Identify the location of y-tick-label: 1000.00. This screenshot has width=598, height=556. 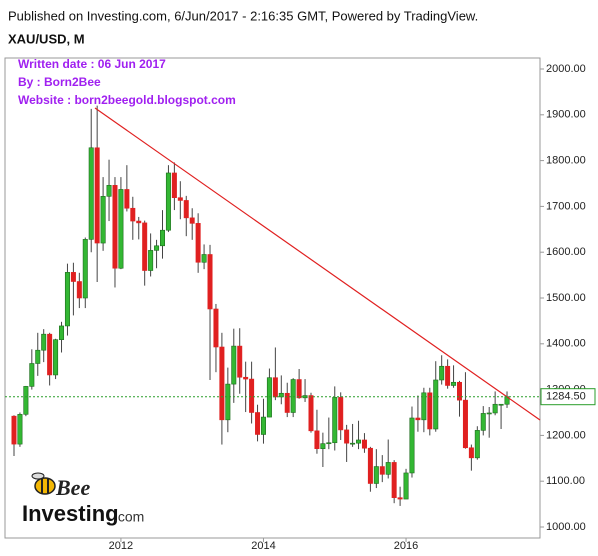
(566, 527).